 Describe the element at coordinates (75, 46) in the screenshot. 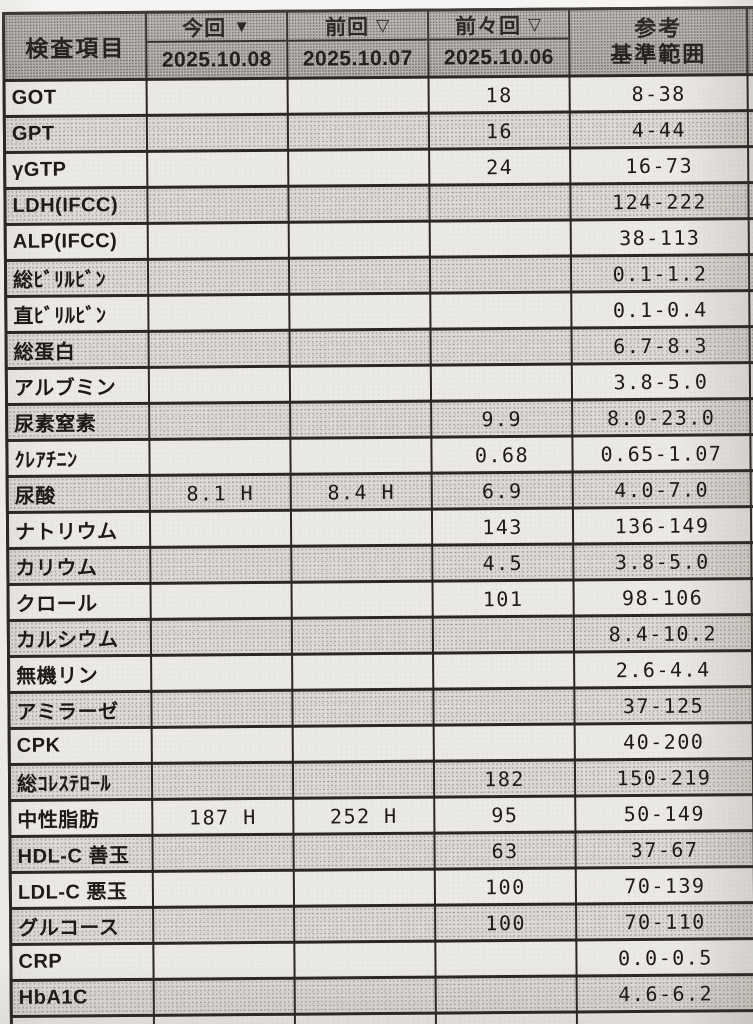

I see `header-item-column: 検査項目` at that location.